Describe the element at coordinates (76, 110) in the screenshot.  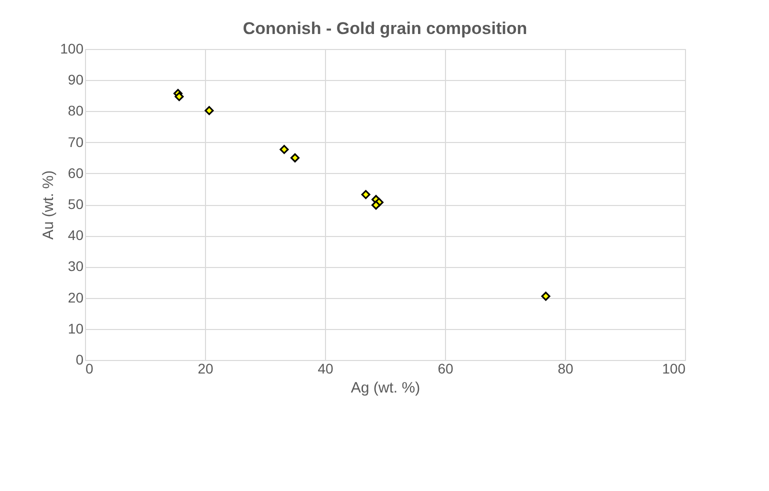
I see `y-tick-label: 80` at that location.